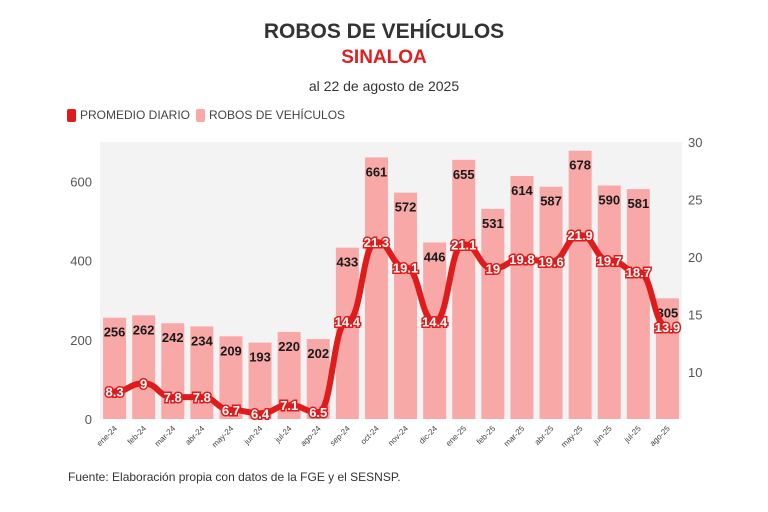  What do you see at coordinates (173, 337) in the screenshot?
I see `bar-data-label: 242` at bounding box center [173, 337].